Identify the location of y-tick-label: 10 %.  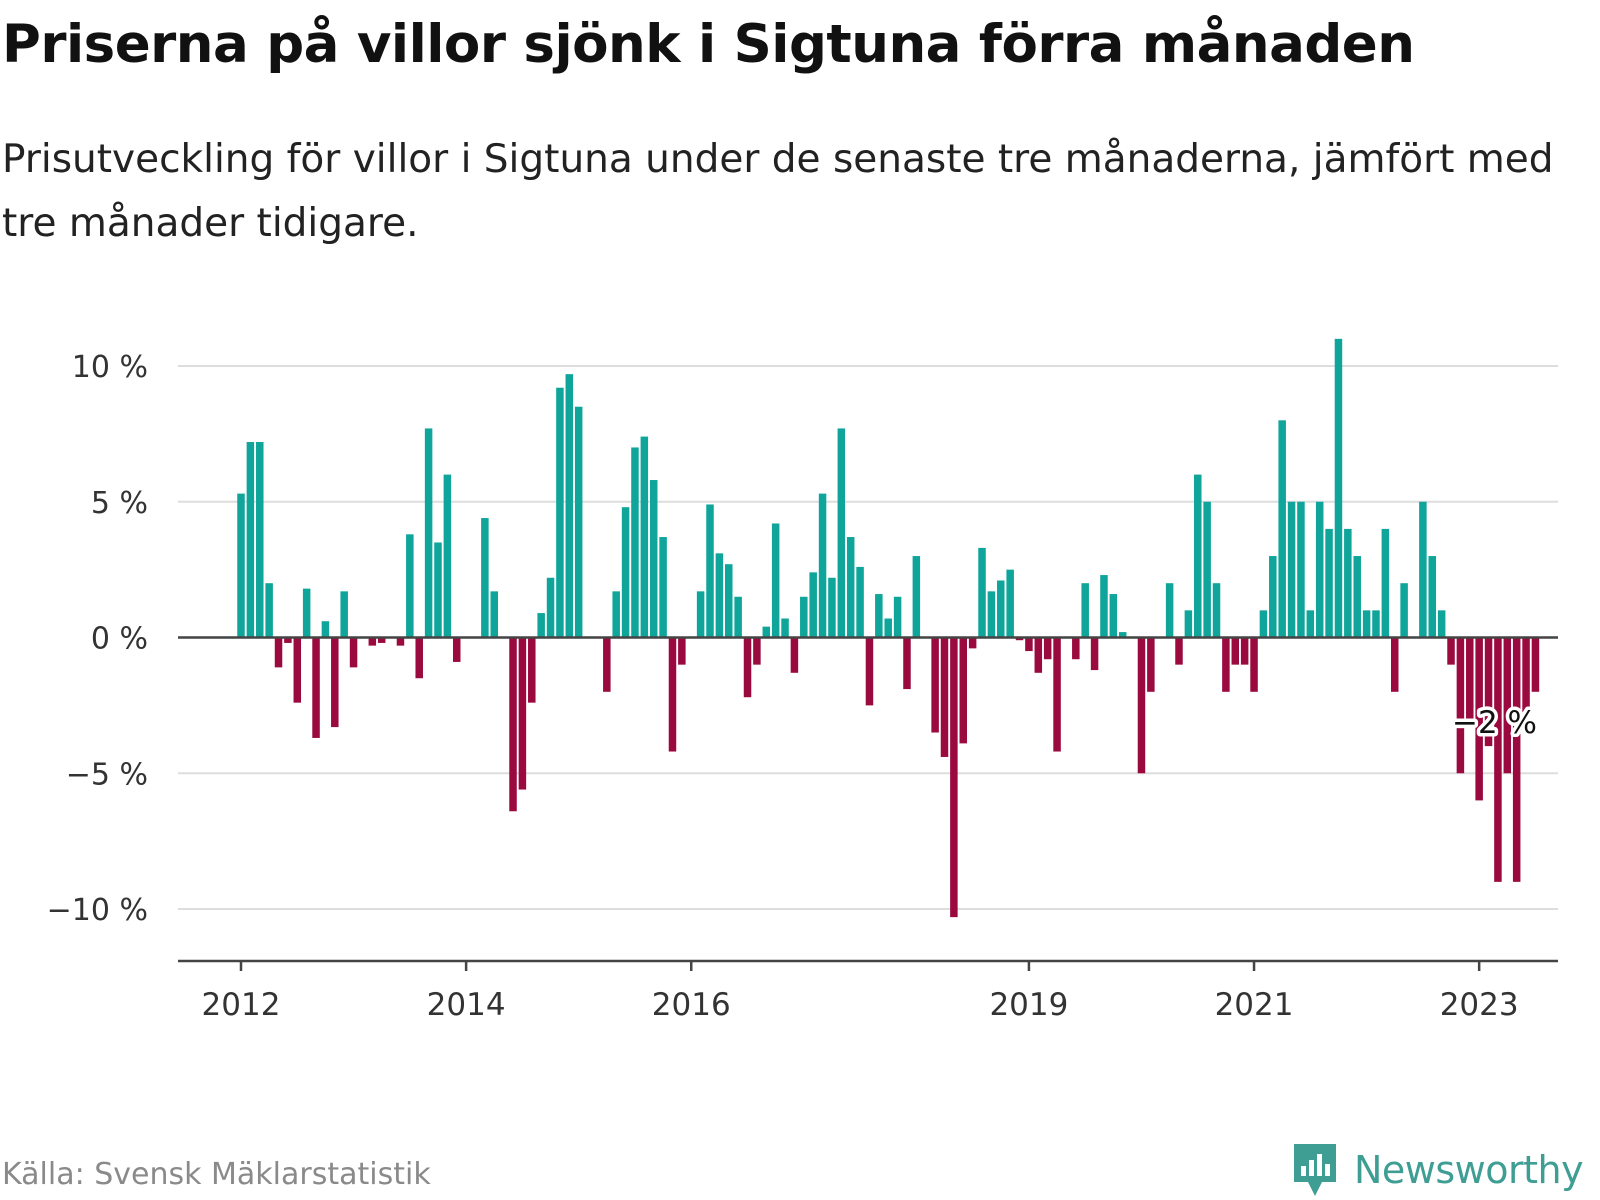
(110, 367).